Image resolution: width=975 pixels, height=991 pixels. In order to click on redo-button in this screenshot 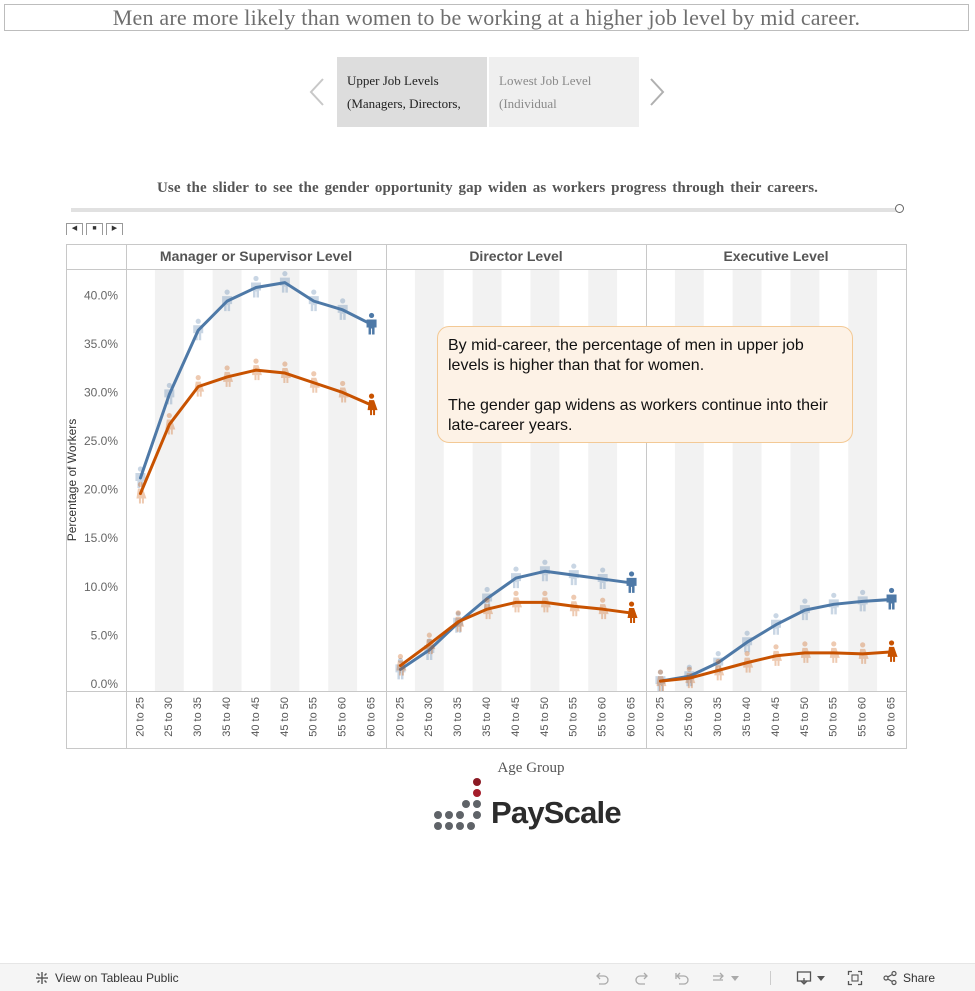, I will do `click(642, 978)`.